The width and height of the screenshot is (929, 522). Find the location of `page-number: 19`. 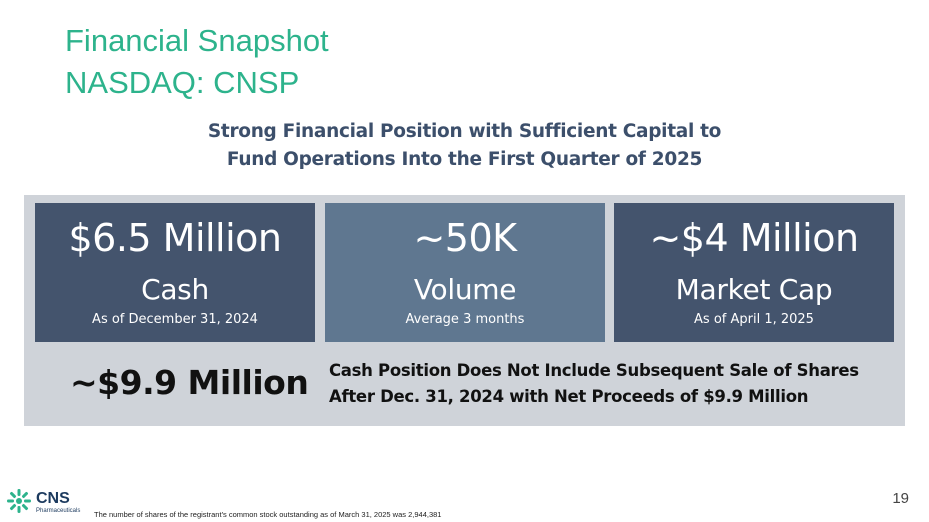

page-number: 19 is located at coordinates (900, 498).